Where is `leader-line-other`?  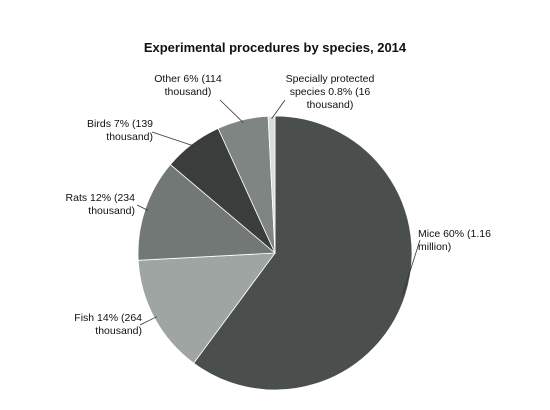
leader-line-other is located at coordinates (231, 111).